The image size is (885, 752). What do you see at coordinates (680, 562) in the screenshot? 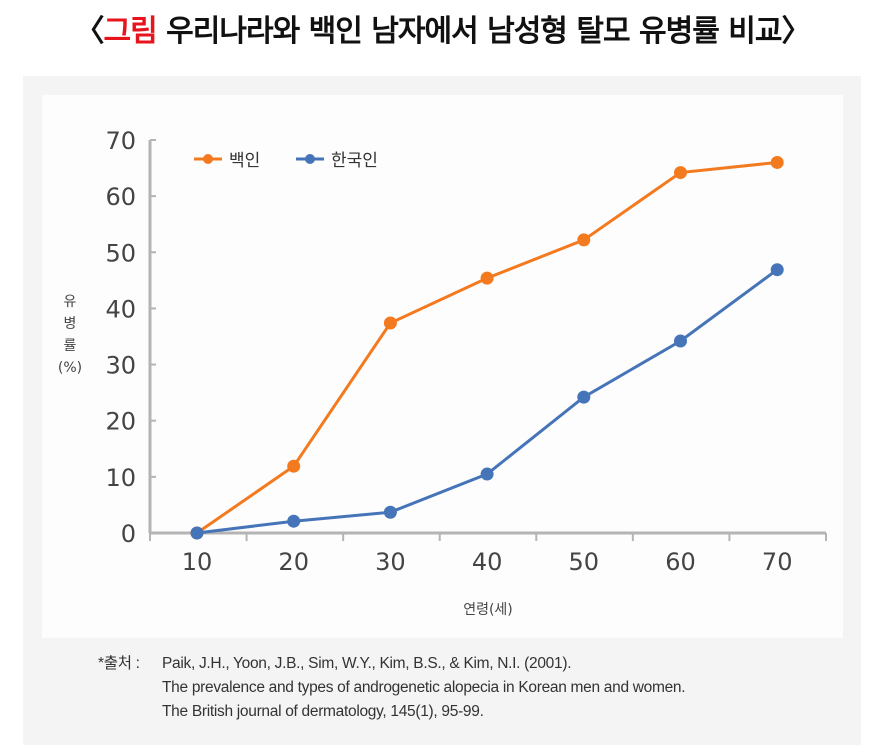
I see `x-tick-label: 60` at bounding box center [680, 562].